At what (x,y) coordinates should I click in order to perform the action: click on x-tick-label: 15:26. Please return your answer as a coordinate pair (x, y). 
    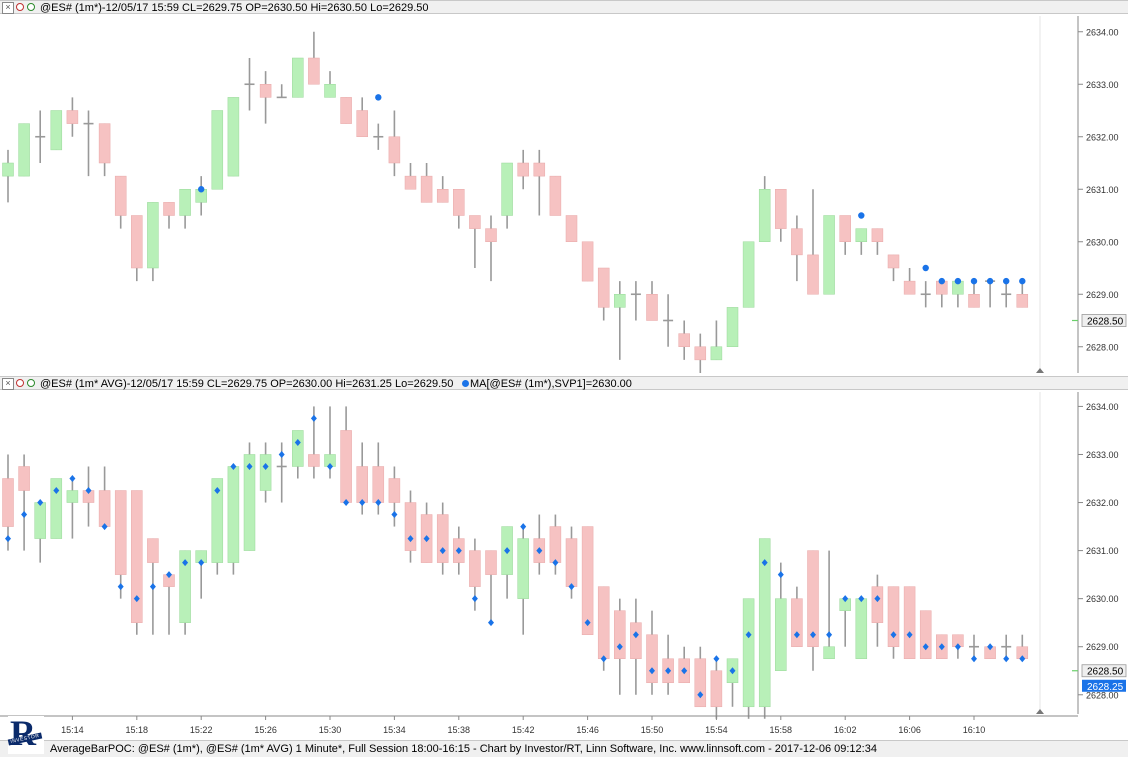
    Looking at the image, I should click on (265, 730).